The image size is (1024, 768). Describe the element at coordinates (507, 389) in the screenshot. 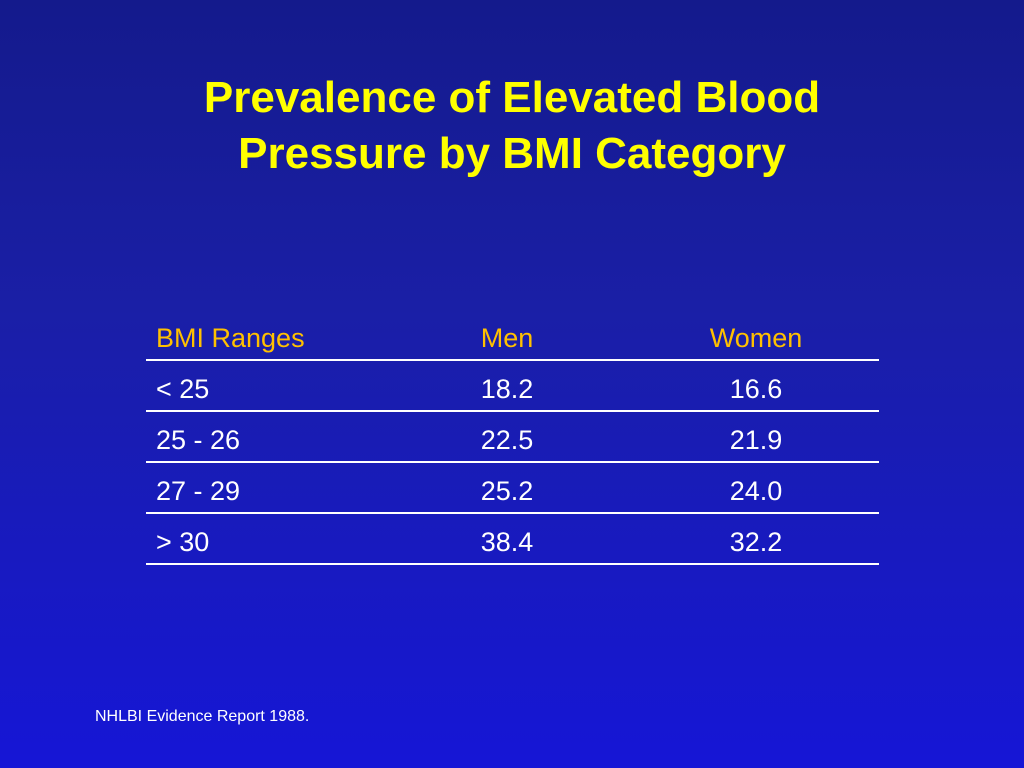

I see `men-value-cell: 18.2` at that location.